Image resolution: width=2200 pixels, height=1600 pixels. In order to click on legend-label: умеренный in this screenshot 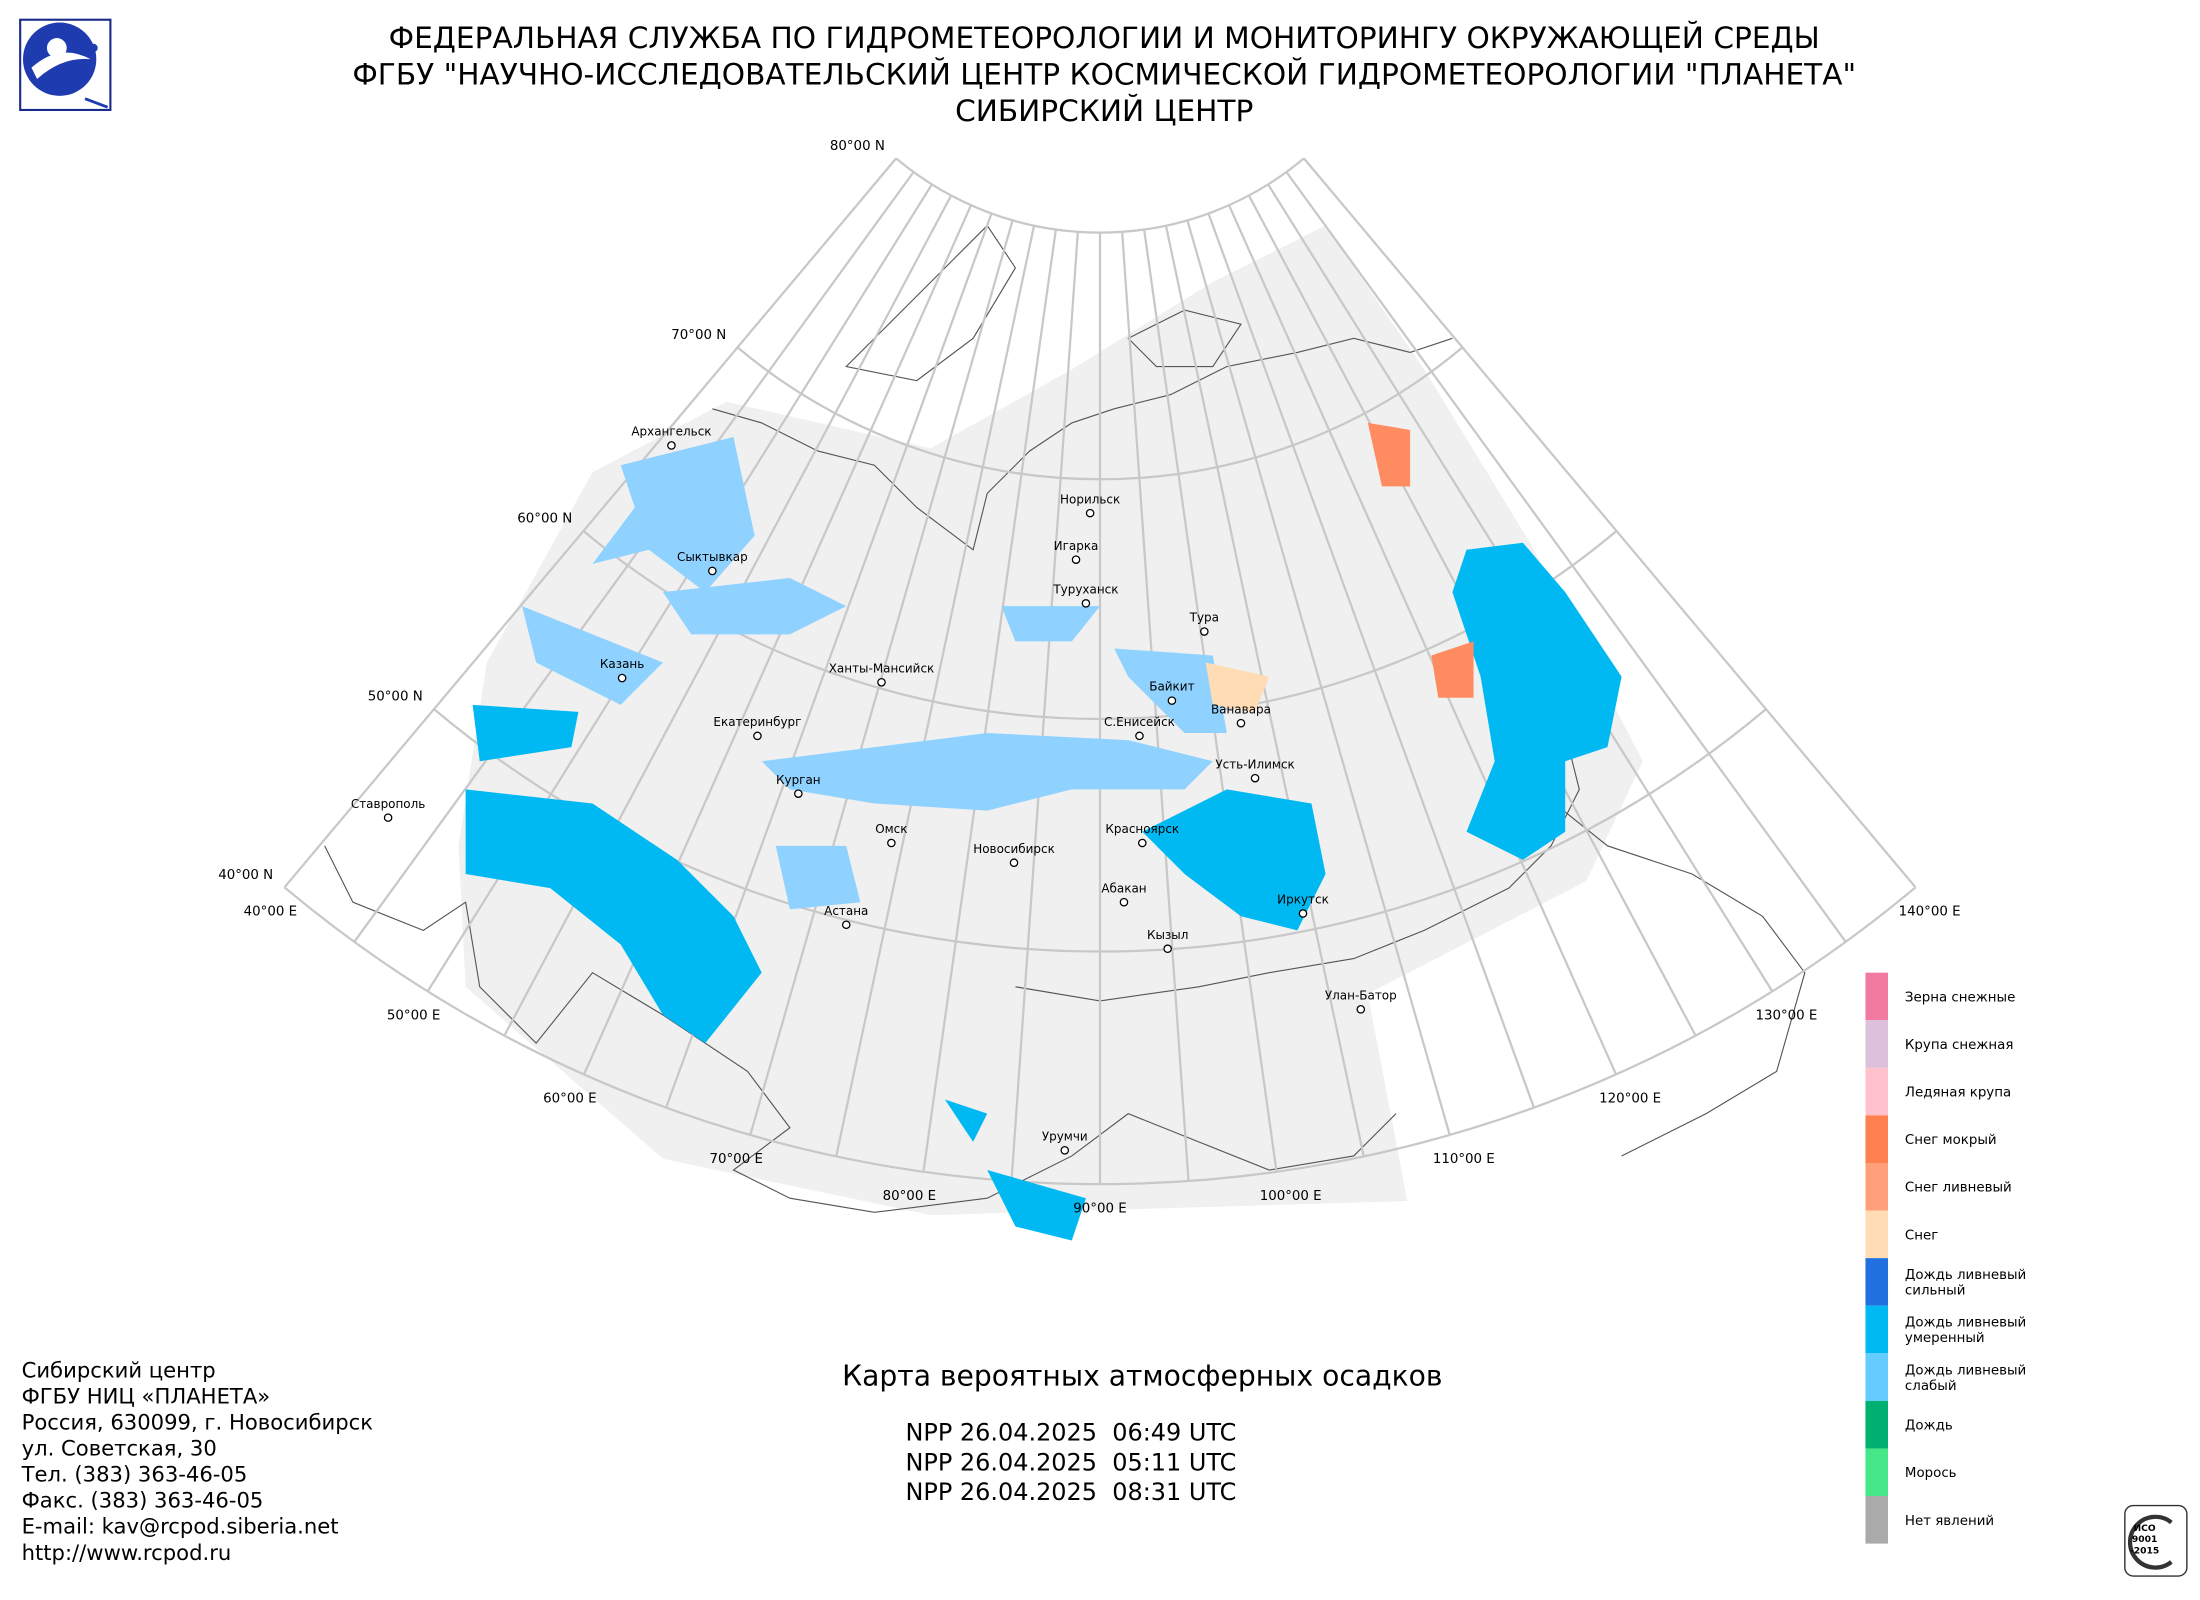, I will do `click(1945, 1338)`.